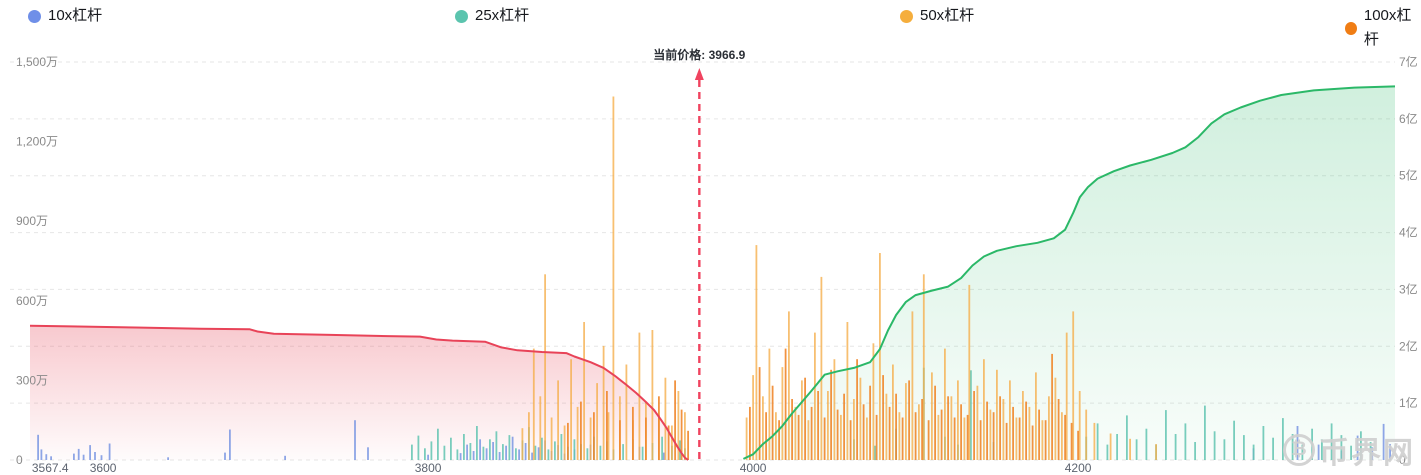 The image size is (1421, 475). Describe the element at coordinates (1402, 460) in the screenshot. I see `right-axis-tick: 0` at that location.